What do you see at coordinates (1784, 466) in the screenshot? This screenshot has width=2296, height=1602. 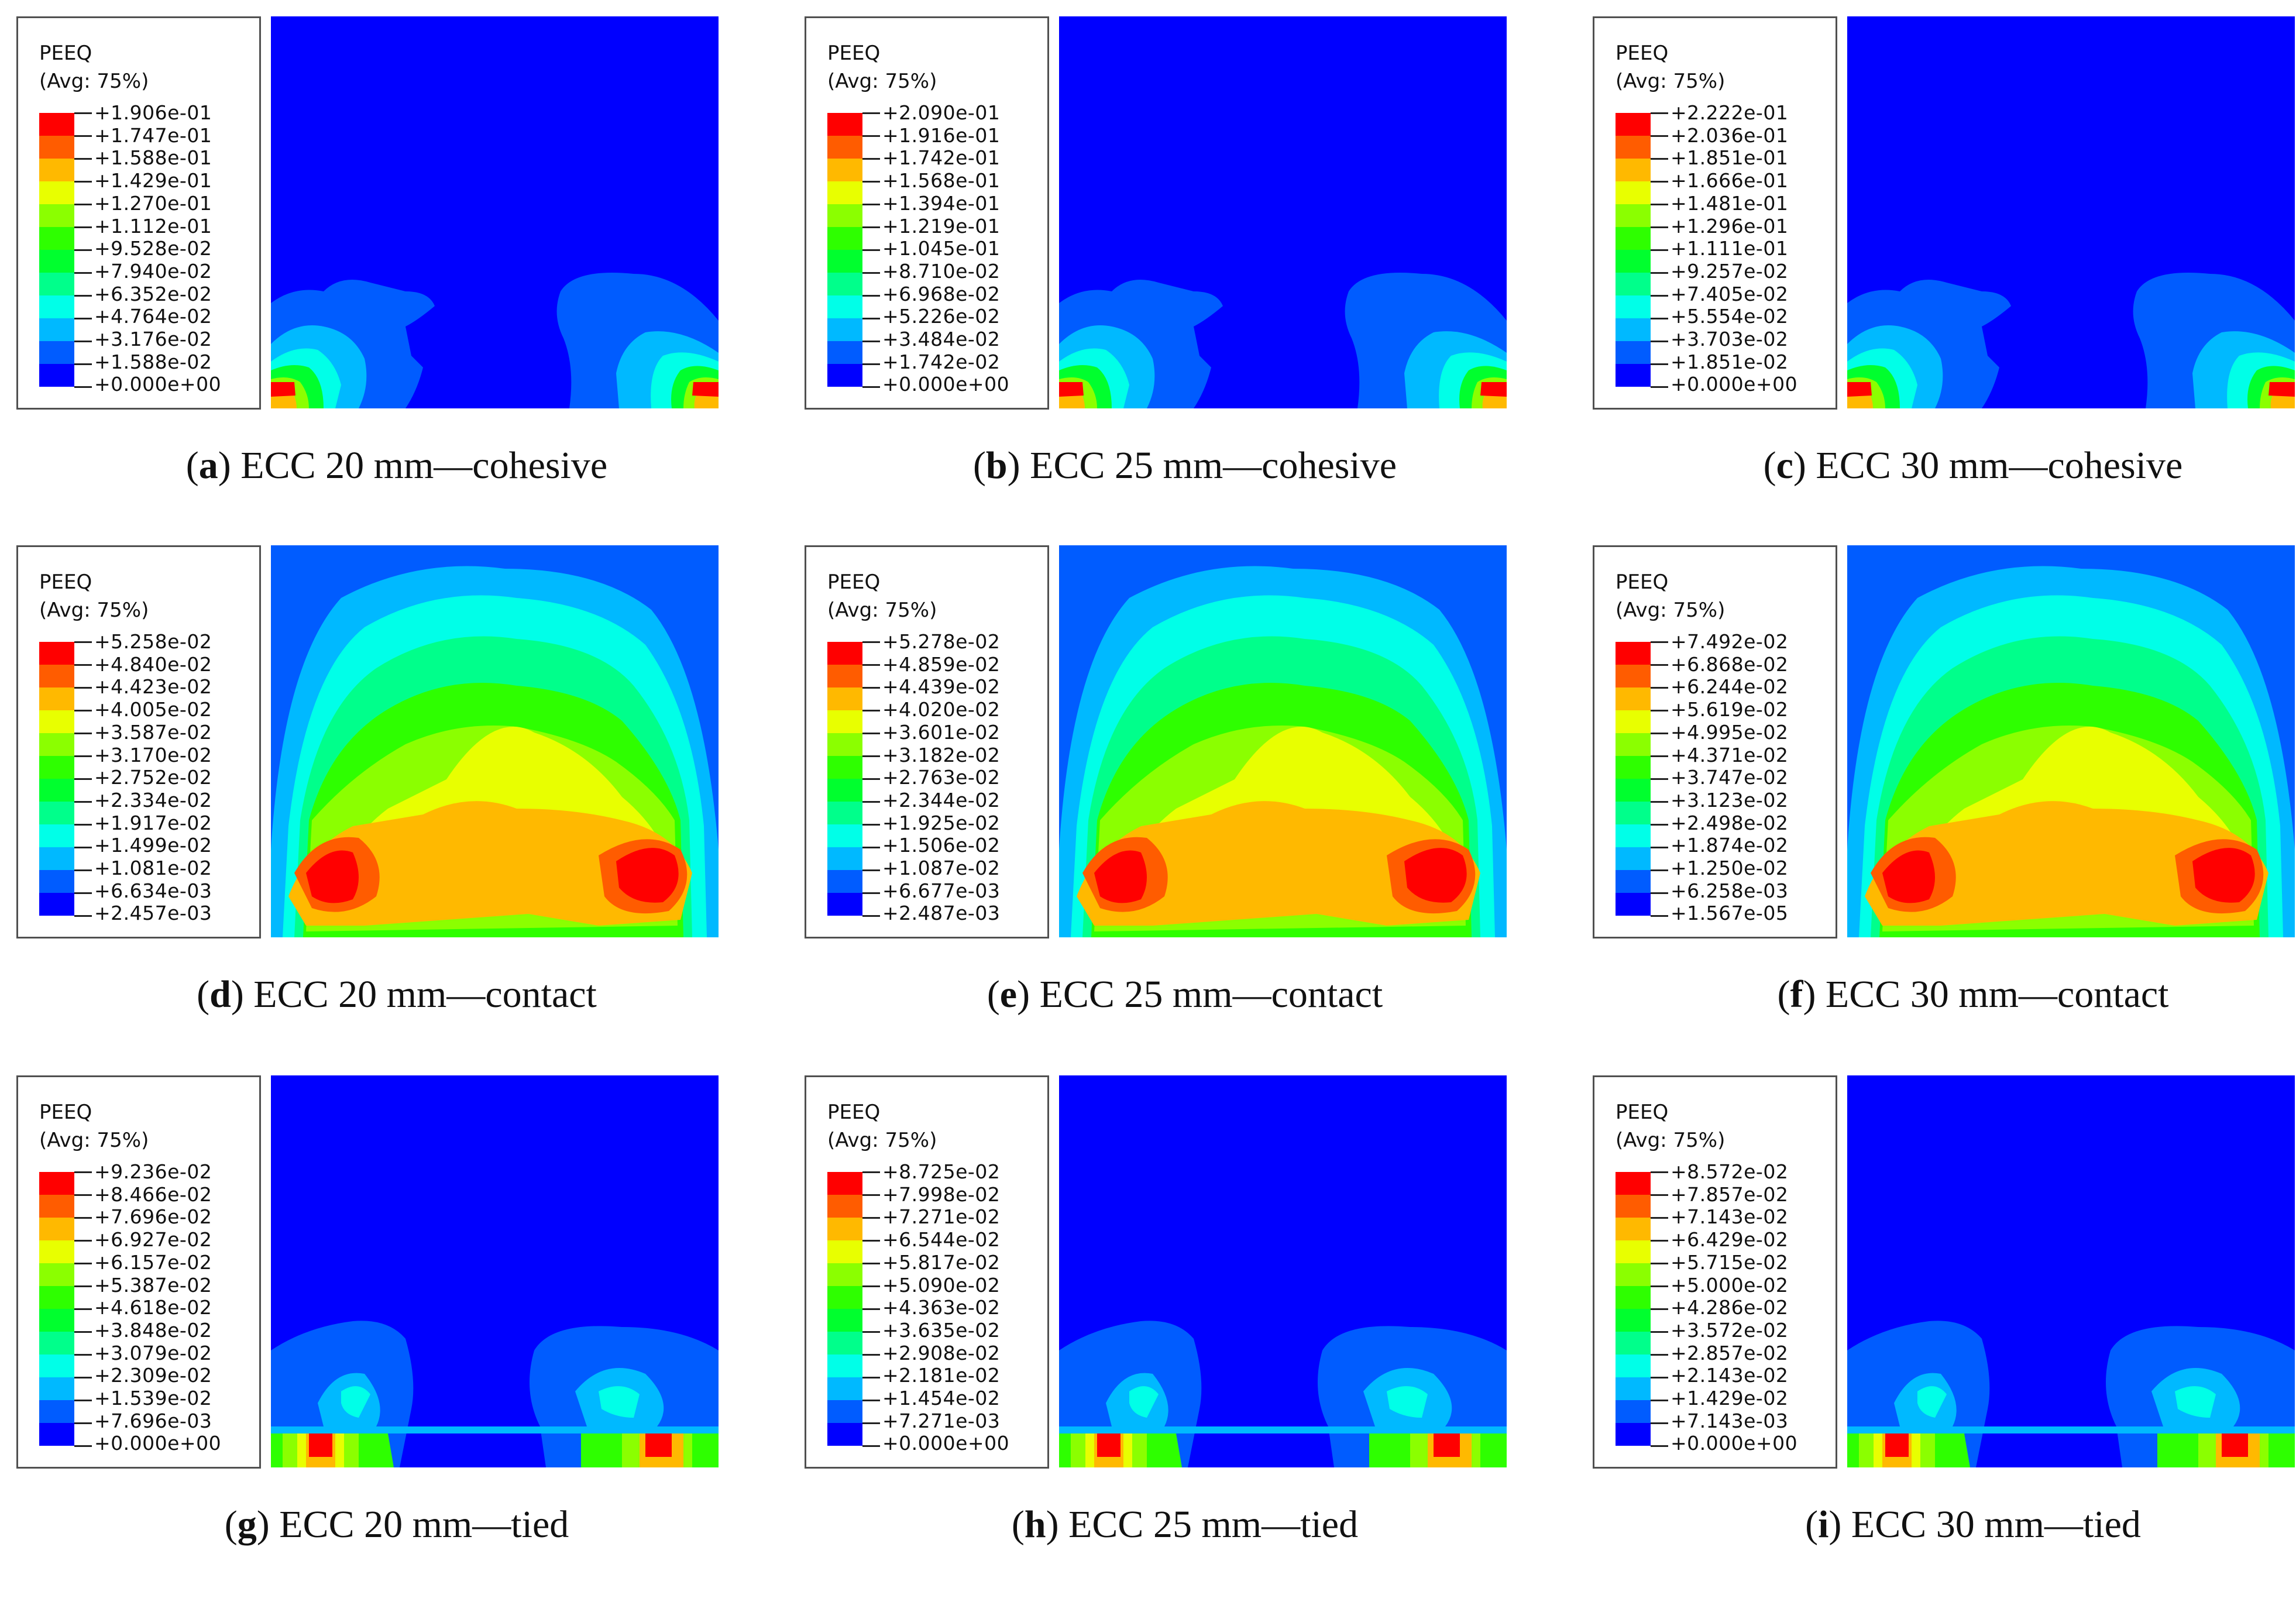 I see `panel-letter: c` at bounding box center [1784, 466].